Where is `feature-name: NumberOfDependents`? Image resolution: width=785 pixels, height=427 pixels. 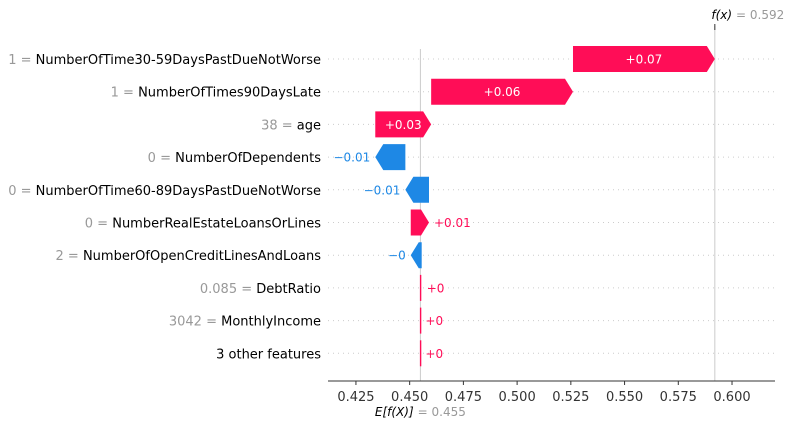 feature-name: NumberOfDependents is located at coordinates (248, 158).